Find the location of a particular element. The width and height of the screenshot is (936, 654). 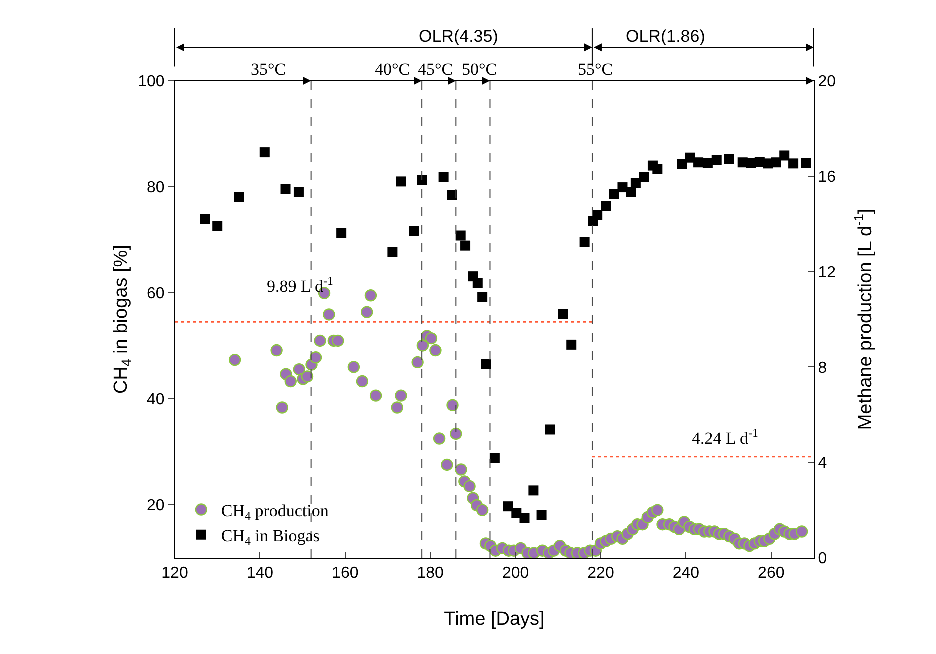

y2-tick-label: 8 is located at coordinates (823, 368).